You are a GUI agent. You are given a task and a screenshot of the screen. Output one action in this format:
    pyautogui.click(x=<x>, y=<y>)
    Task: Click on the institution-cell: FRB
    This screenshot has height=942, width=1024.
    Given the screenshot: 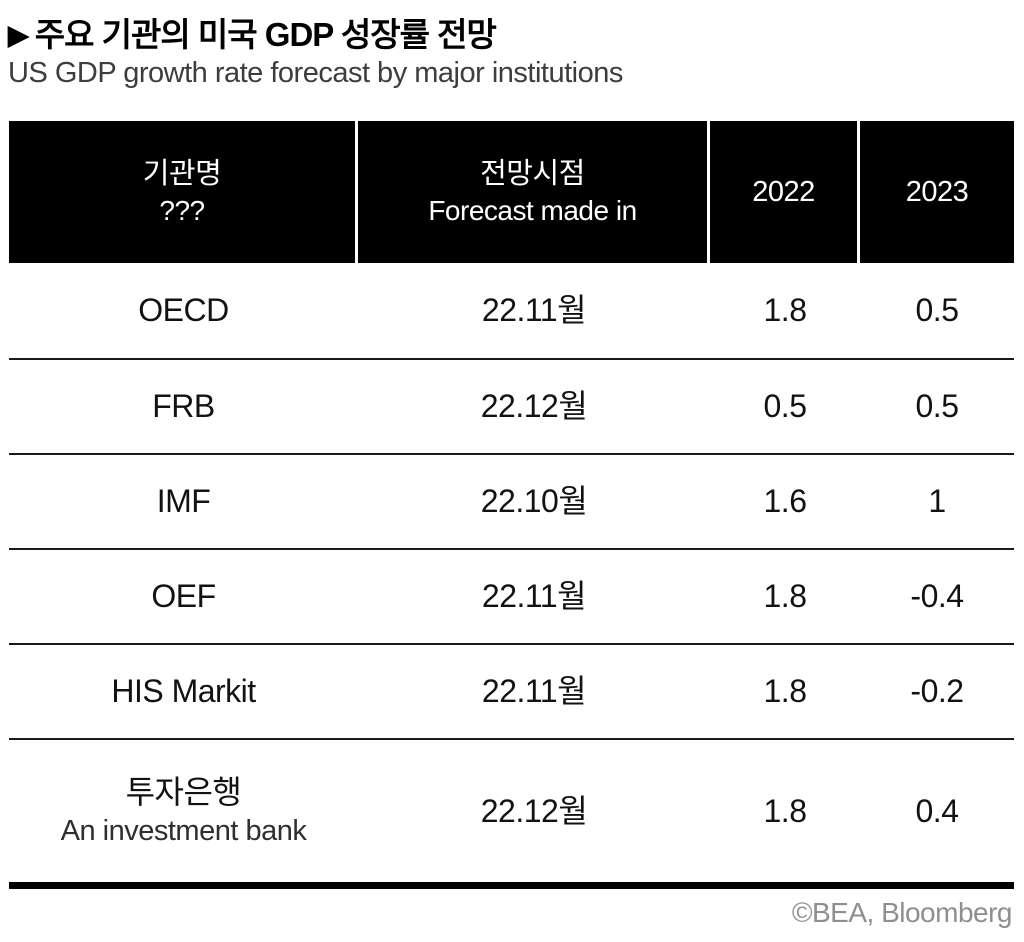 What is the action you would take?
    pyautogui.click(x=183, y=406)
    